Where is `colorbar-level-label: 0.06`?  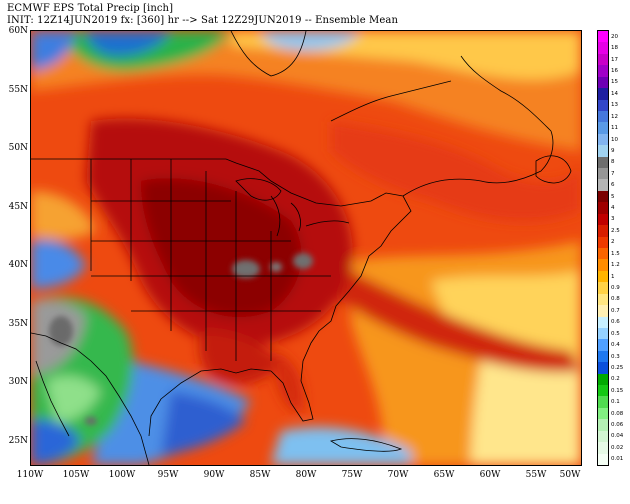
colorbar-level-label: 0.06 is located at coordinates (617, 425).